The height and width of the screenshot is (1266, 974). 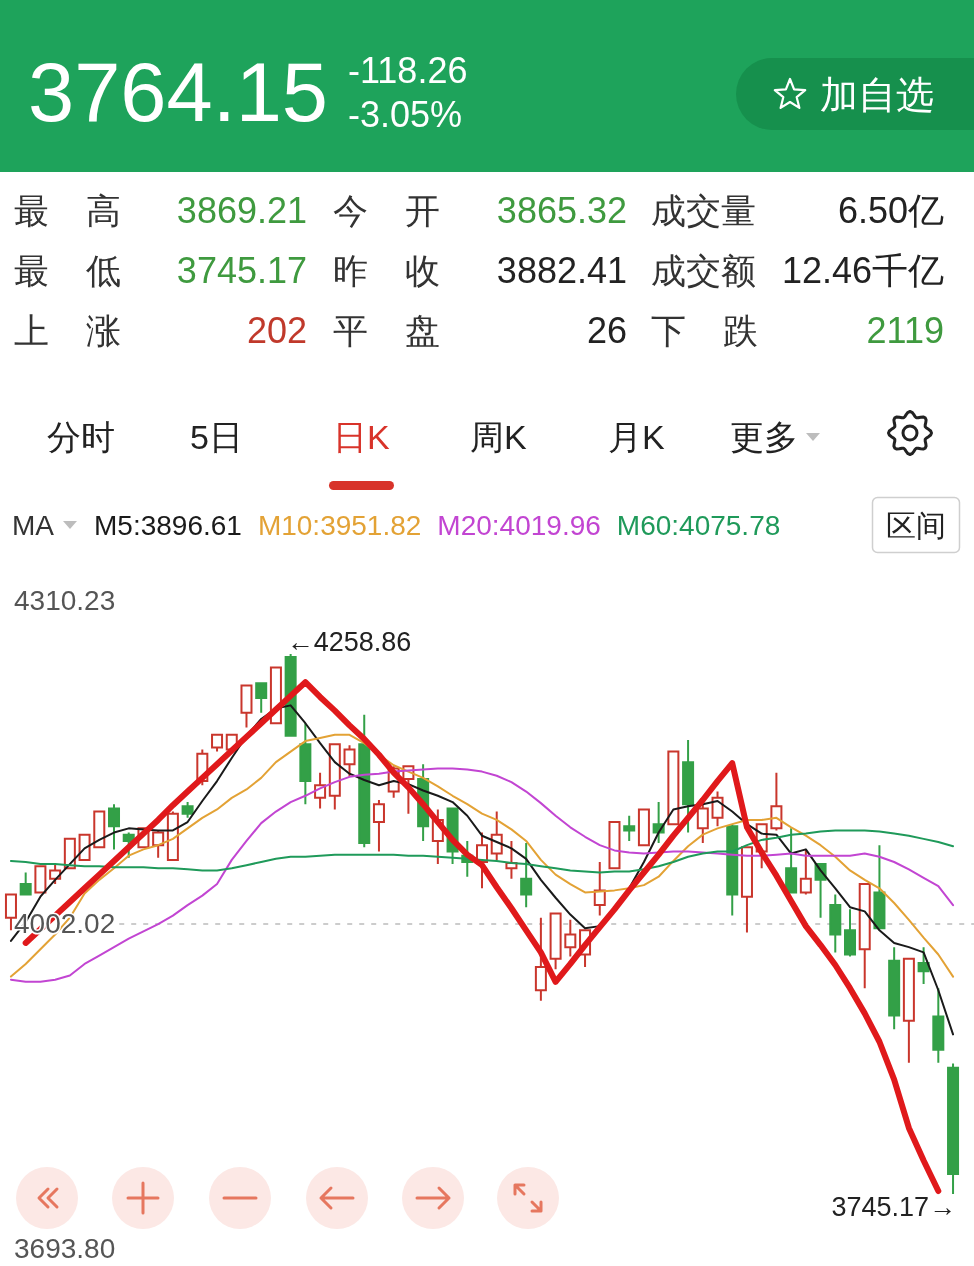 I want to click on text: 加自选, so click(x=877, y=95).